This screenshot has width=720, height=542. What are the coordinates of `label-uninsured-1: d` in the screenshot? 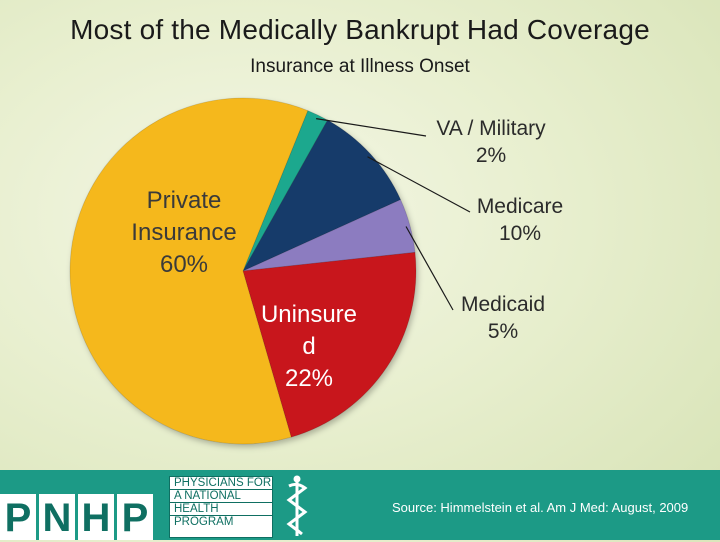 It's located at (308, 346).